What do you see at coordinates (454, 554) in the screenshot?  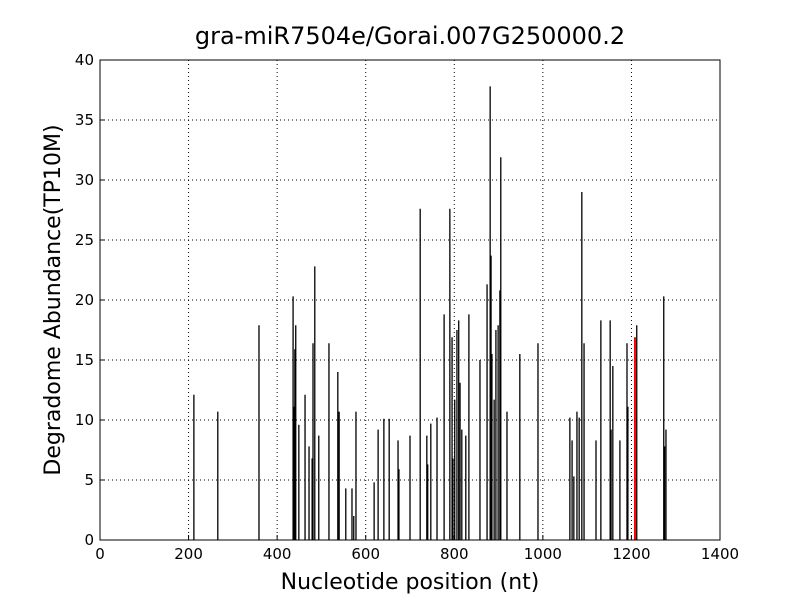 I see `x-tick-label: 800` at bounding box center [454, 554].